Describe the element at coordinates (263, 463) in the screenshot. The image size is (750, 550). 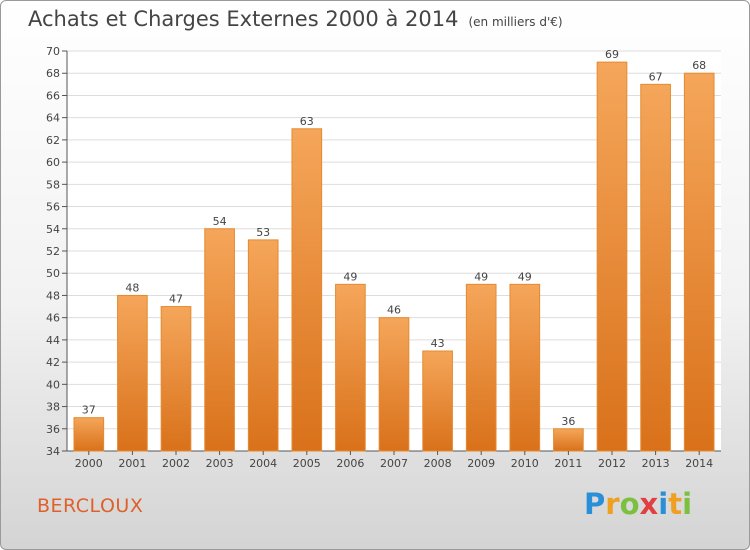
I see `x-tick-label: 2004` at that location.